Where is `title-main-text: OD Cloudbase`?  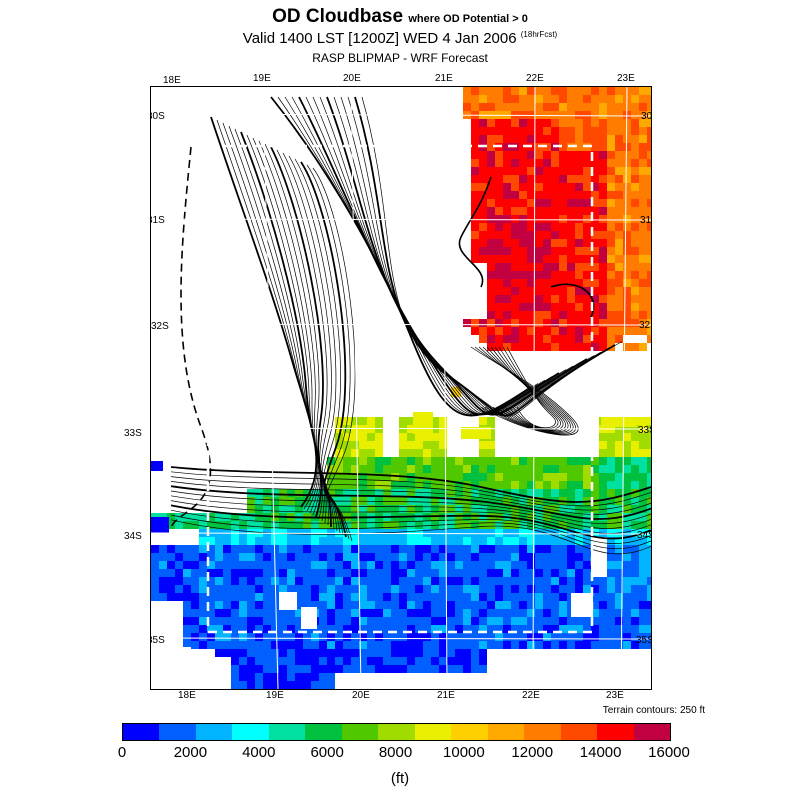
title-main-text: OD Cloudbase is located at coordinates (338, 16).